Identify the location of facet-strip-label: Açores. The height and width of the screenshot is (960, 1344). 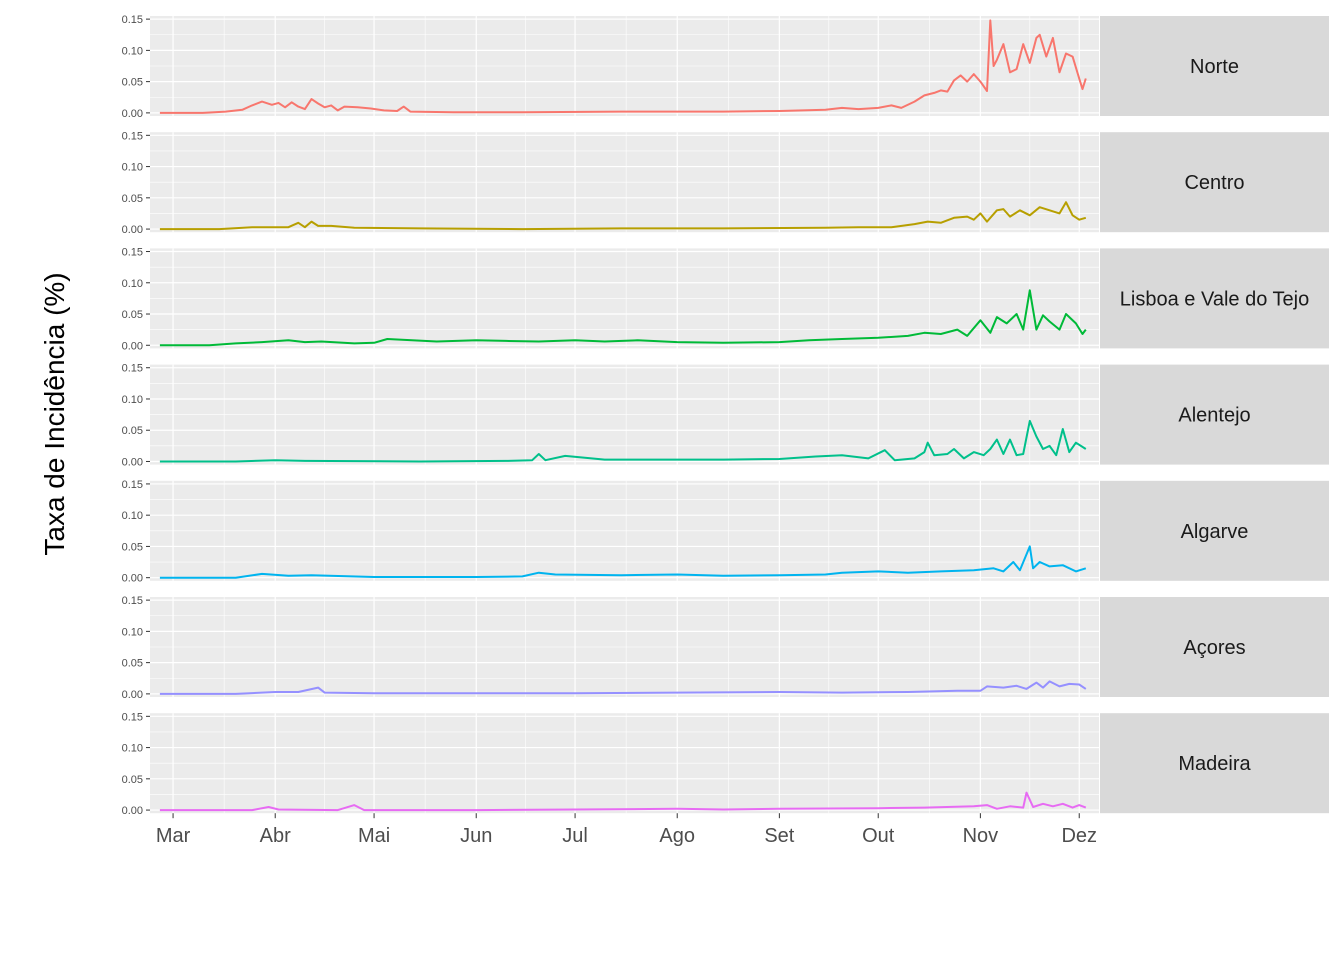
(1214, 648).